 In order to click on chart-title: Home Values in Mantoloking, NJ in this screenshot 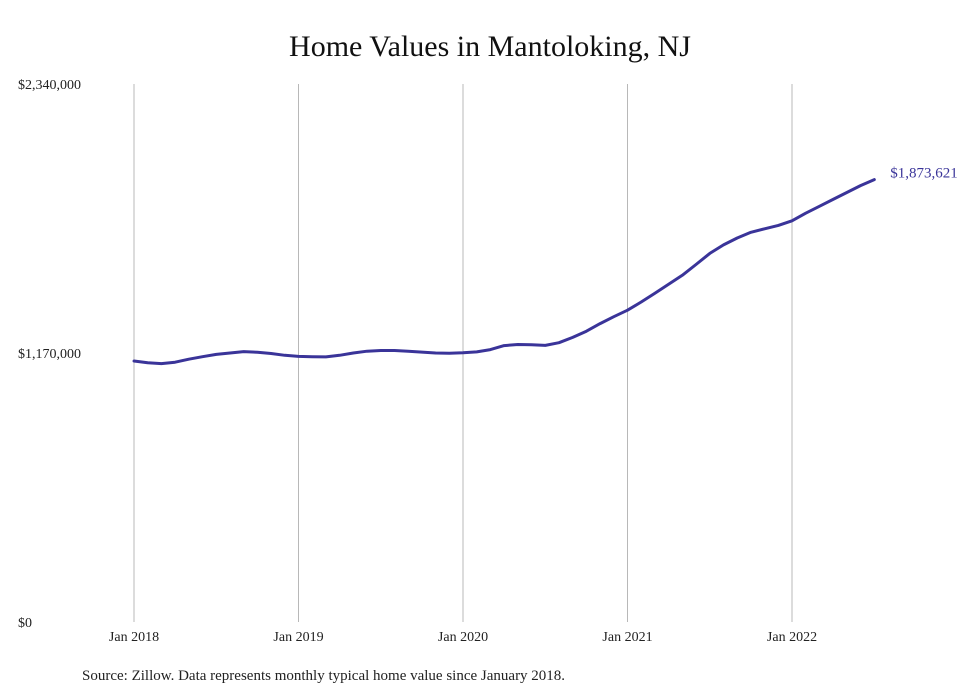, I will do `click(490, 46)`.